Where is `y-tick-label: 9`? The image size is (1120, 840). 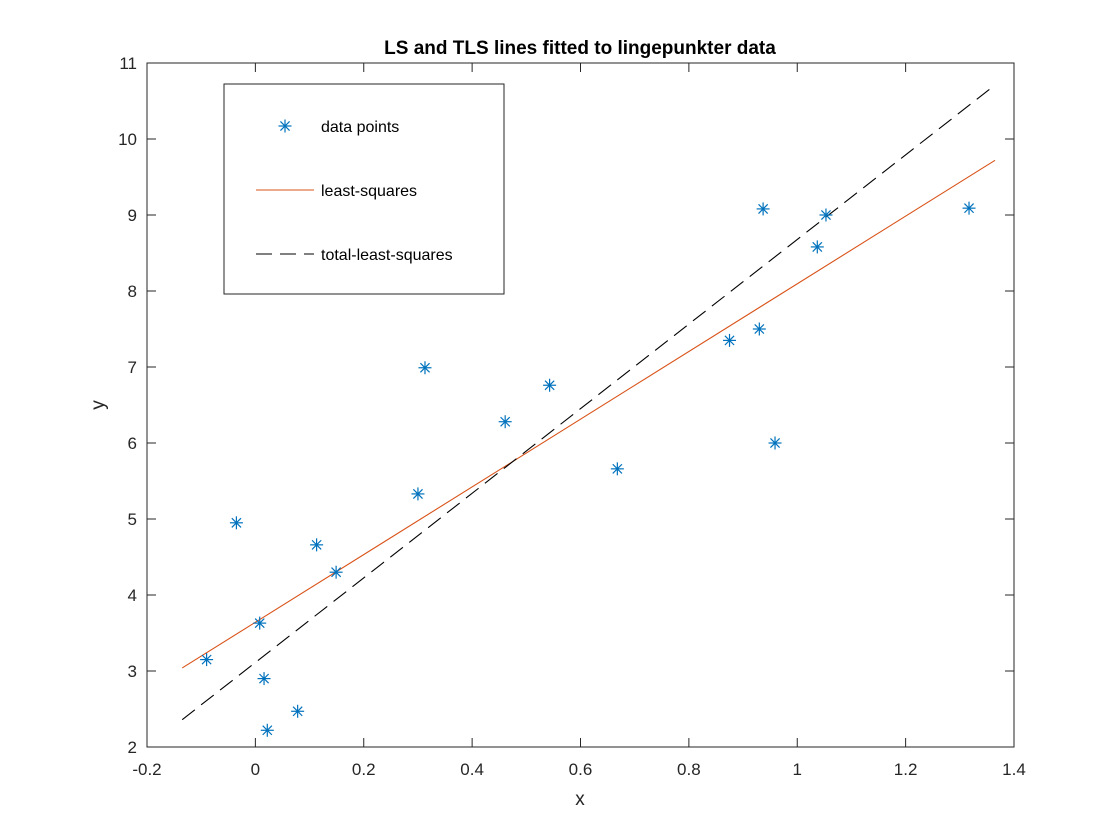
y-tick-label: 9 is located at coordinates (132, 215).